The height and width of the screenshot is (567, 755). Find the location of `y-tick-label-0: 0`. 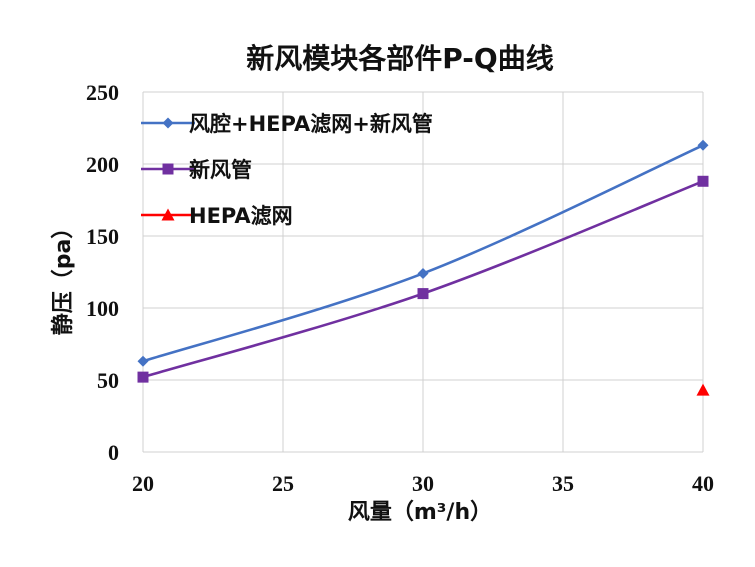

y-tick-label-0: 0 is located at coordinates (113, 452).